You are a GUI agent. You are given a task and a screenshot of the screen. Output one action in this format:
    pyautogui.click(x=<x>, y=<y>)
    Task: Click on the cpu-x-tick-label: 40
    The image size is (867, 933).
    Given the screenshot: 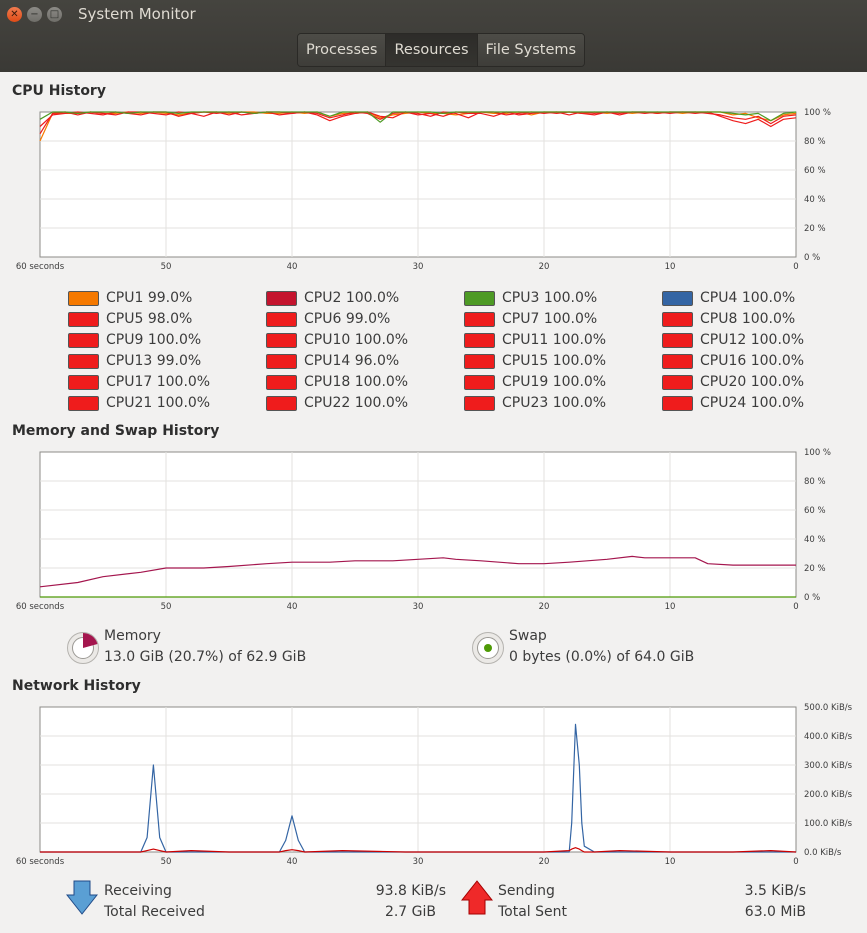 What is the action you would take?
    pyautogui.click(x=292, y=267)
    